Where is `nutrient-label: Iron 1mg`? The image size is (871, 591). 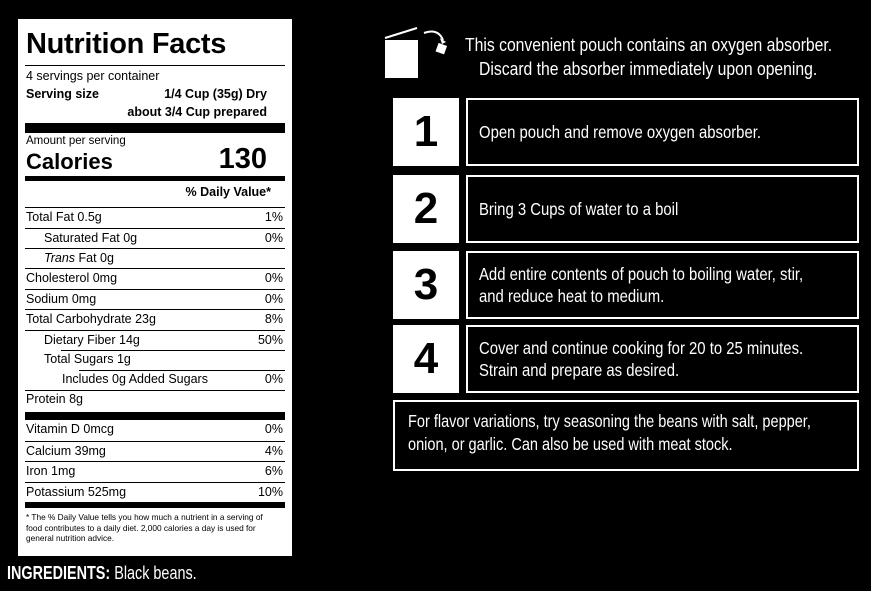
nutrient-label: Iron 1mg is located at coordinates (50, 471).